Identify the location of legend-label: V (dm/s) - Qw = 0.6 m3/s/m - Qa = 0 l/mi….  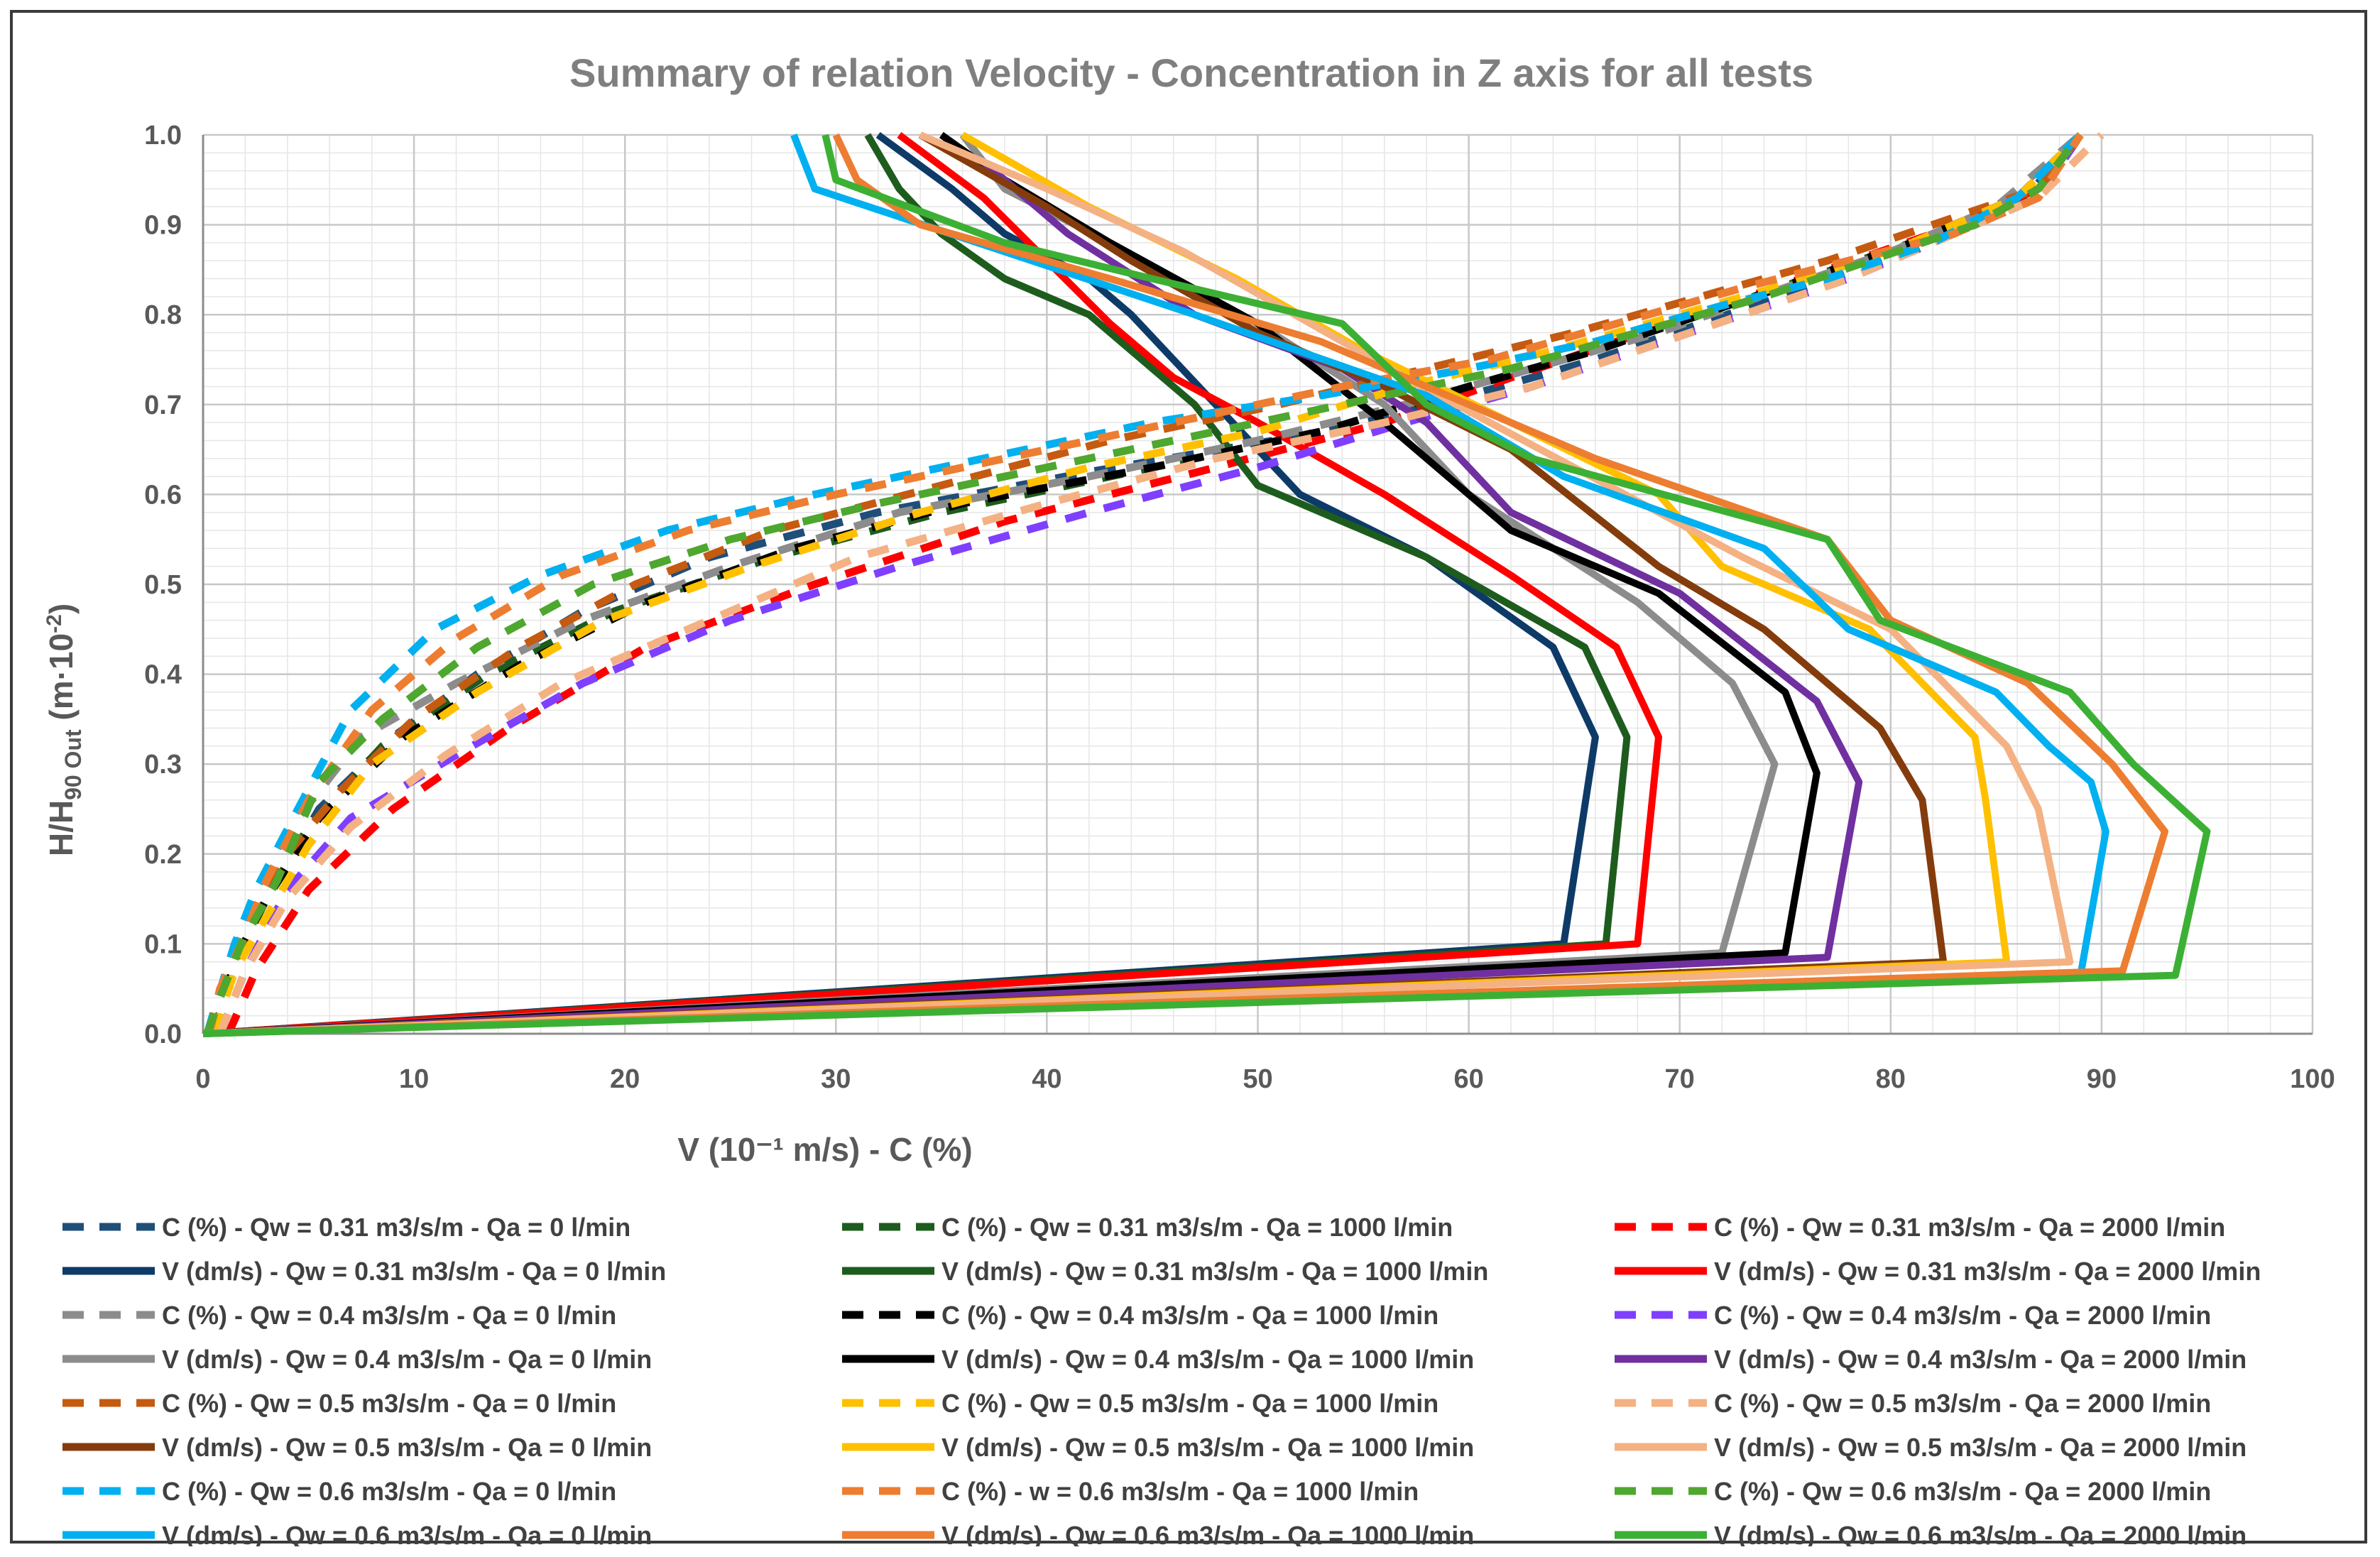
(407, 1533).